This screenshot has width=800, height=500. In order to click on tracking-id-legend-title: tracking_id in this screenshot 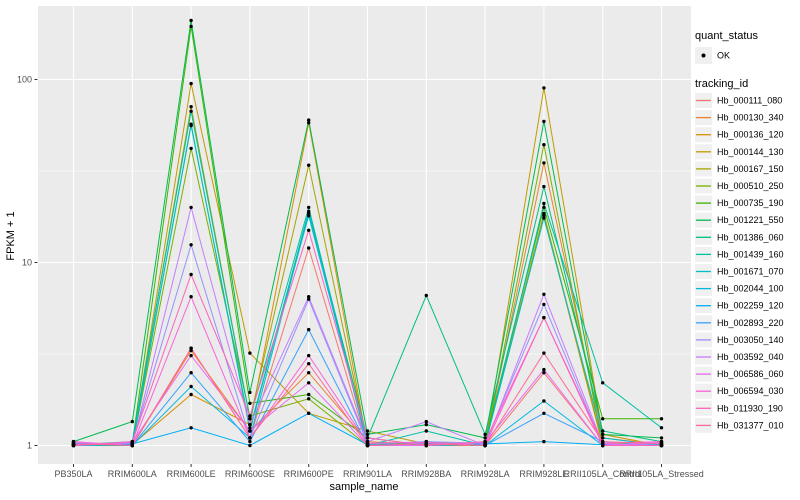, I will do `click(721, 84)`.